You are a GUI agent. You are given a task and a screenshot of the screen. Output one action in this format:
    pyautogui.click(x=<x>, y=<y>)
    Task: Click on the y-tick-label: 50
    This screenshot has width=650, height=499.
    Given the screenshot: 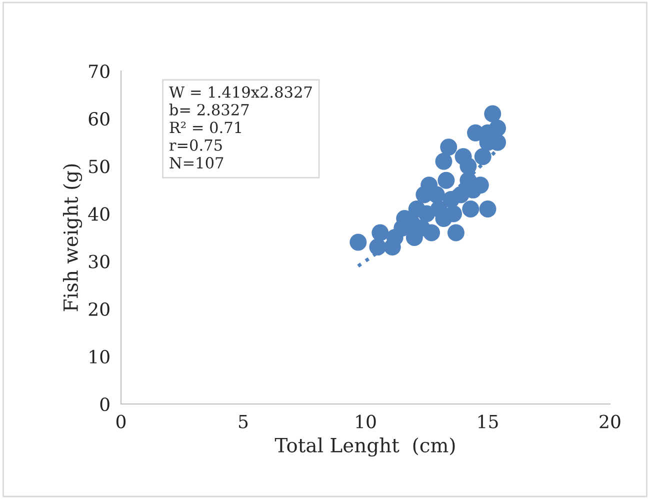 What is the action you would take?
    pyautogui.click(x=99, y=167)
    